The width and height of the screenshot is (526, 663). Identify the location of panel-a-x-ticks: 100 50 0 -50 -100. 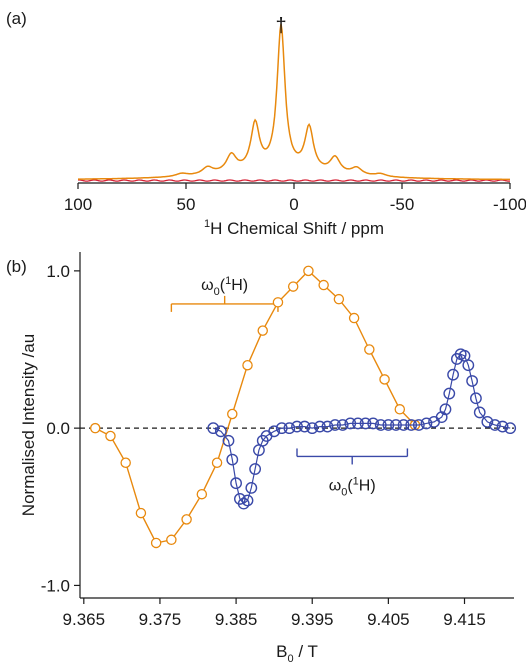
(295, 198).